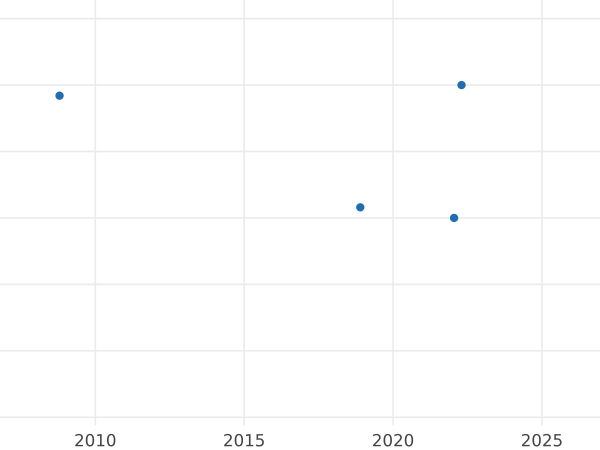 This screenshot has width=600, height=450. What do you see at coordinates (95, 440) in the screenshot?
I see `x-tick-label: 2010` at bounding box center [95, 440].